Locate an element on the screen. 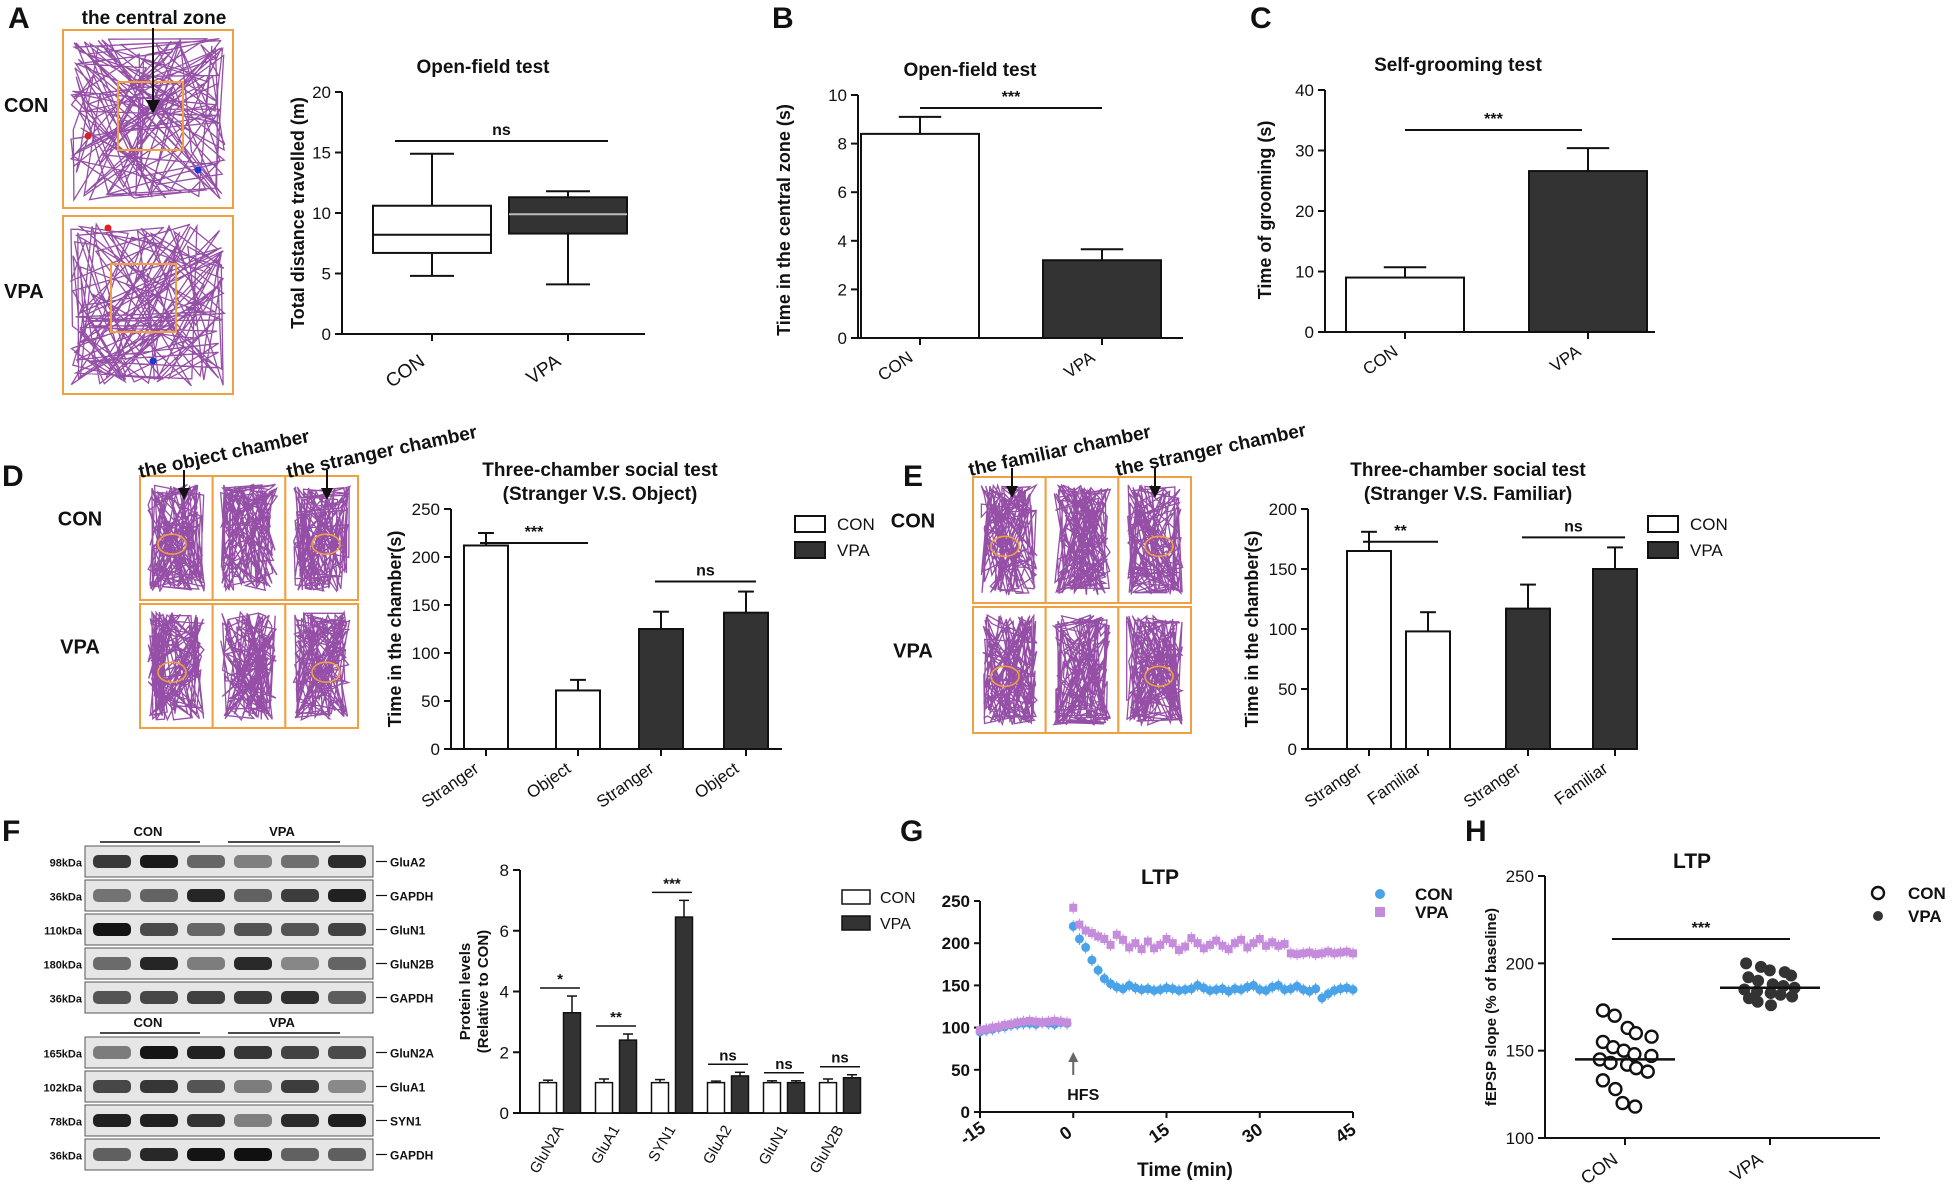  panelF-blot-bottom-row-0-background is located at coordinates (229, 1052).